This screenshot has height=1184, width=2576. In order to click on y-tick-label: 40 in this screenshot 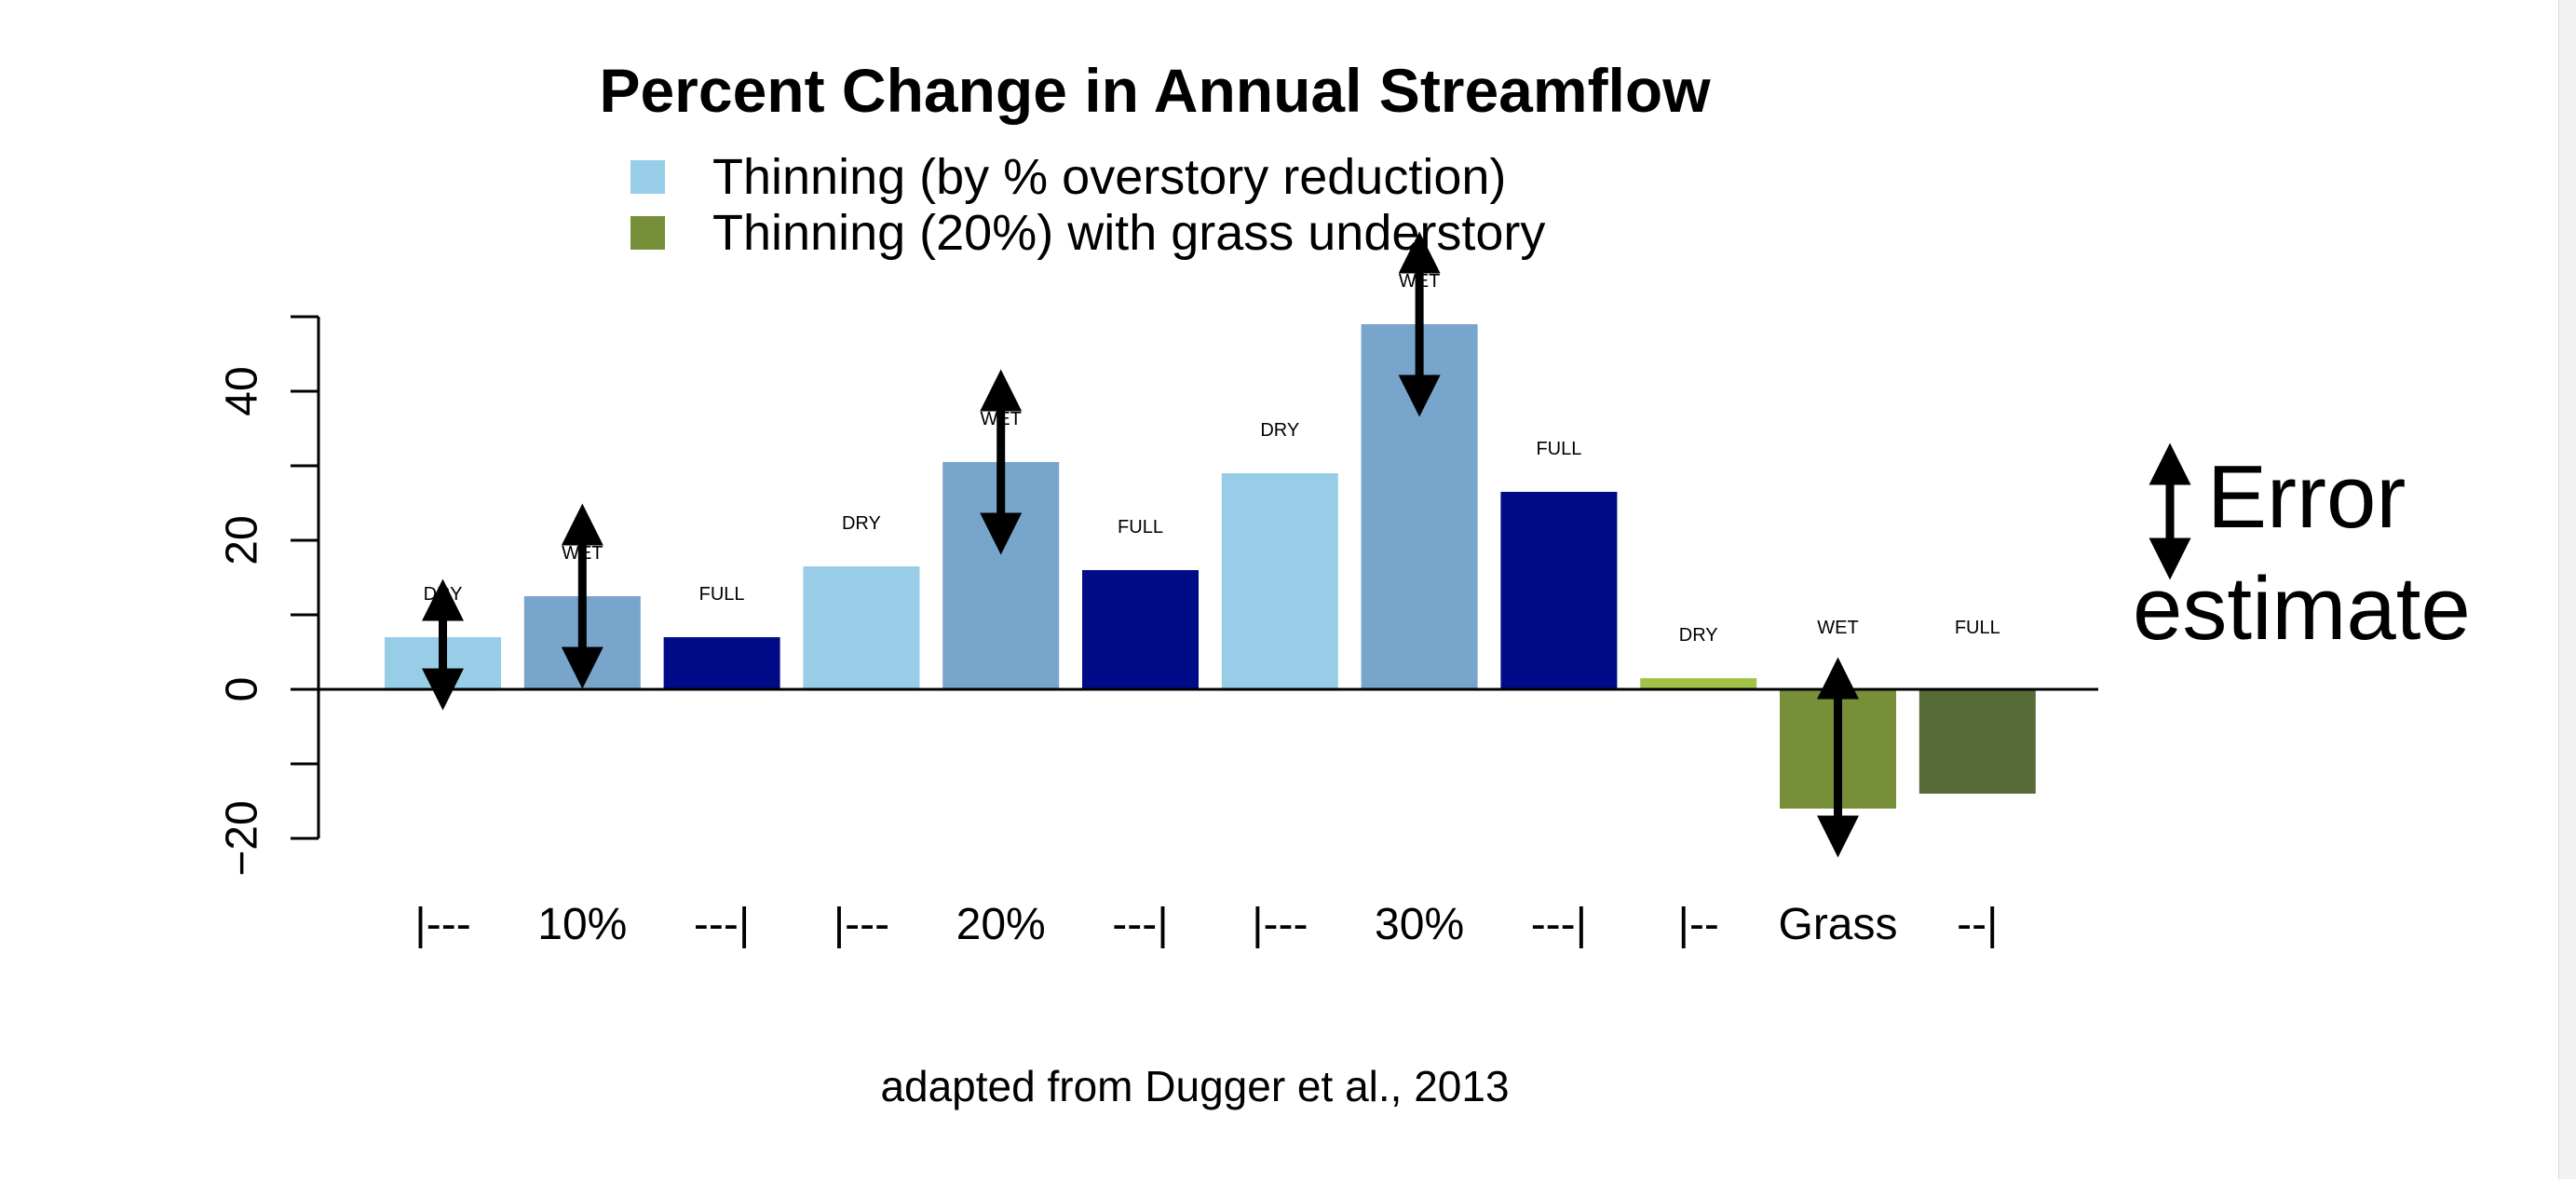, I will do `click(242, 390)`.